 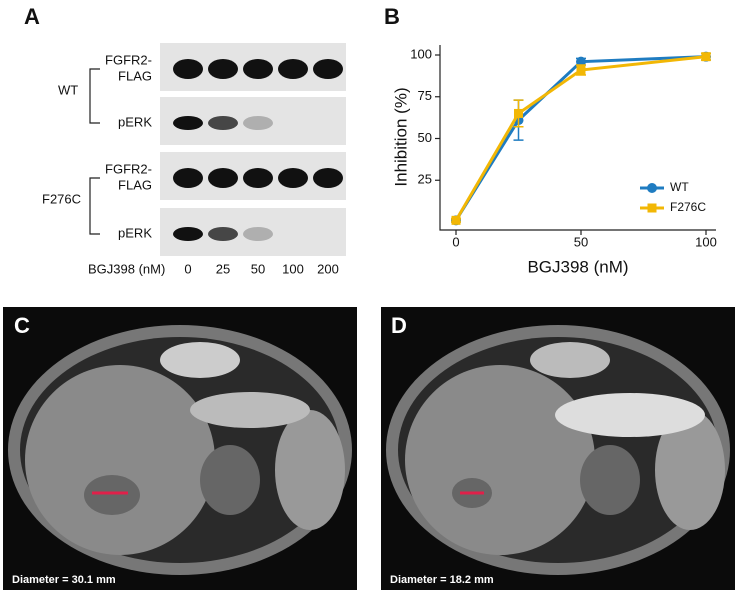 I want to click on lane-label: 200, so click(x=328, y=268).